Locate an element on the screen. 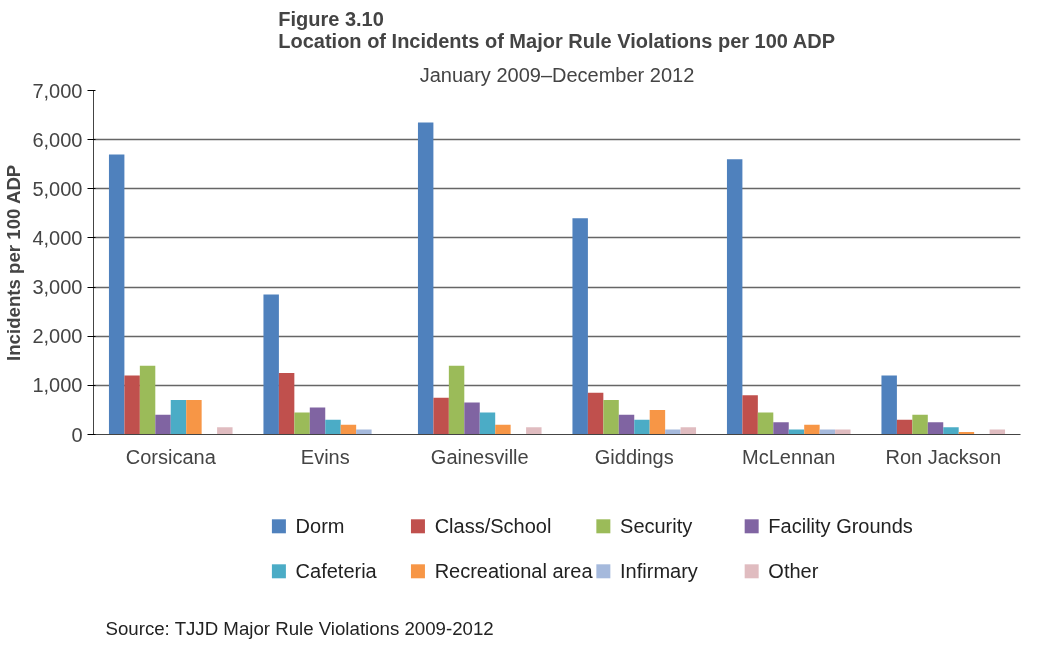 This screenshot has width=1052, height=656. chart-subtitle: January 2009–December 2012 is located at coordinates (557, 74).